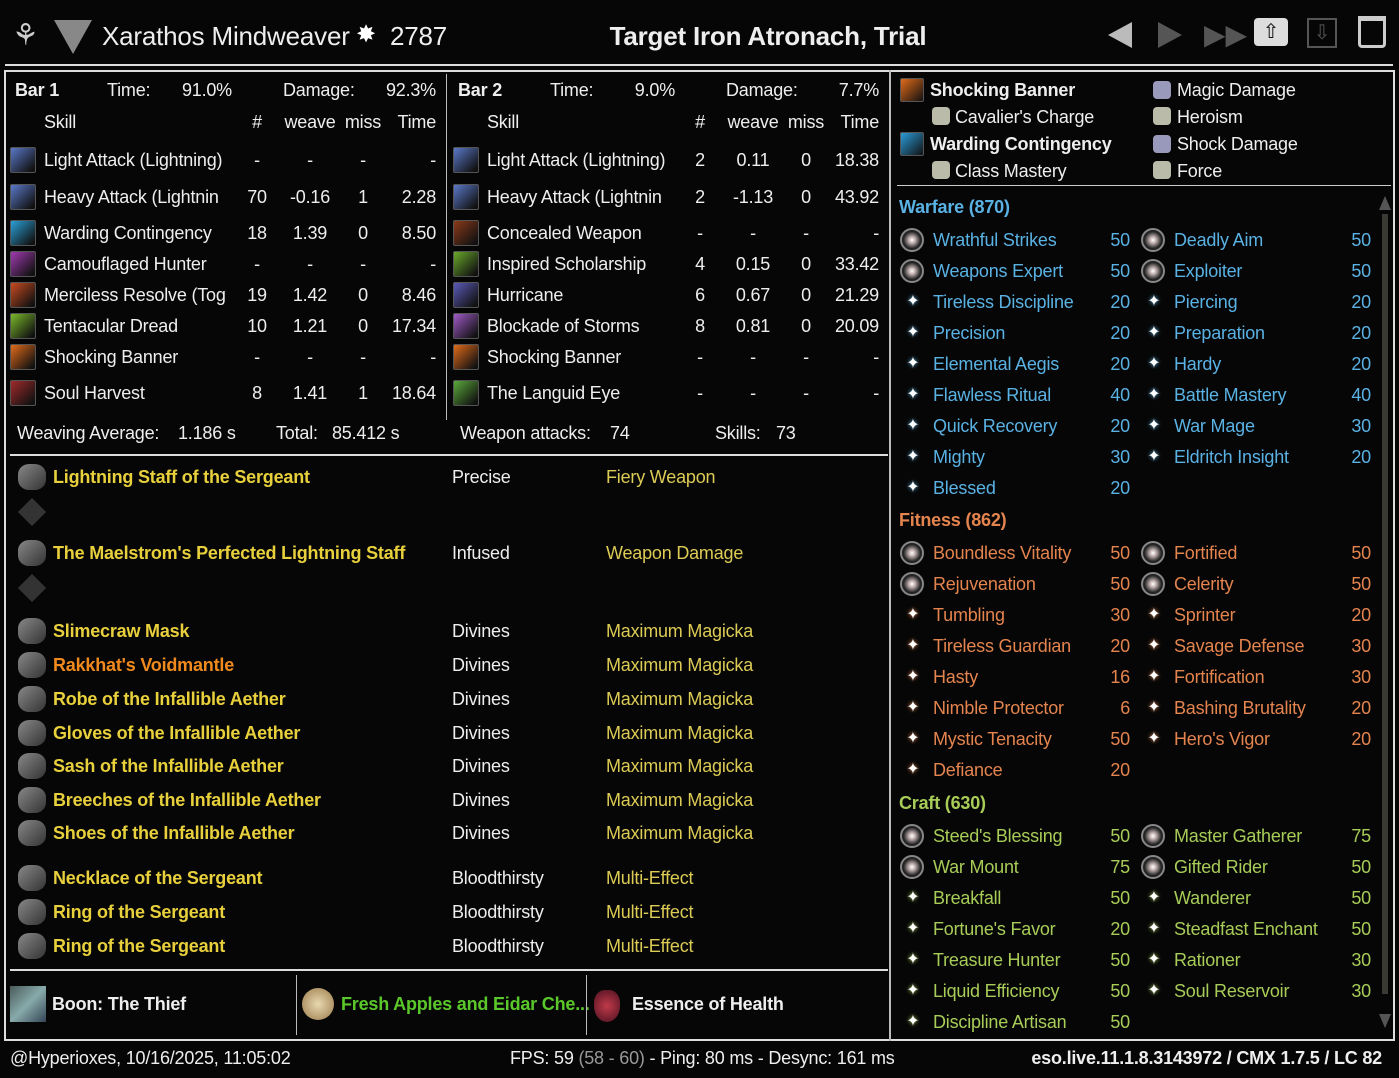 The height and width of the screenshot is (1078, 1399). What do you see at coordinates (126, 433) in the screenshot?
I see `footer-left: Weaving Average: 1.186 s` at bounding box center [126, 433].